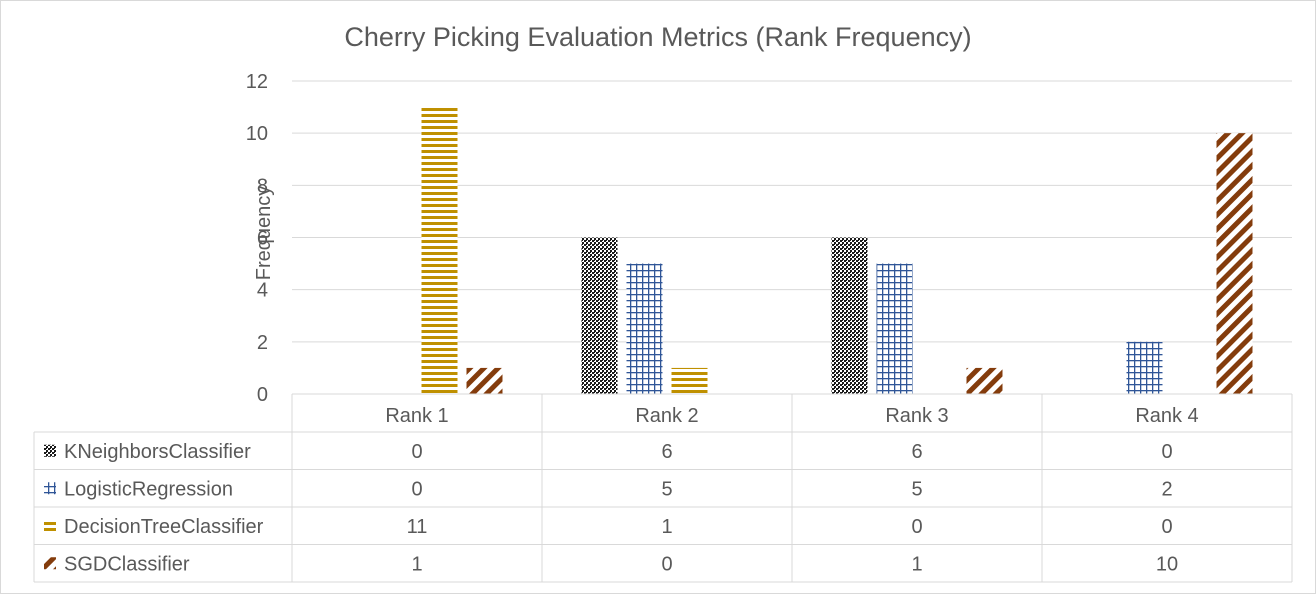 Image resolution: width=1316 pixels, height=594 pixels. I want to click on x-category-label: Rank 1, so click(416, 416).